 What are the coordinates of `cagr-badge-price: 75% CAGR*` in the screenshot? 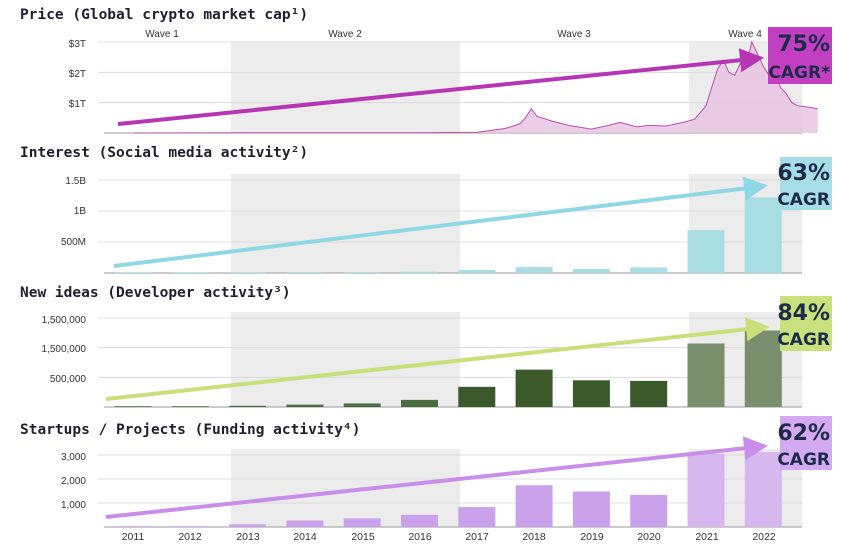 It's located at (800, 55).